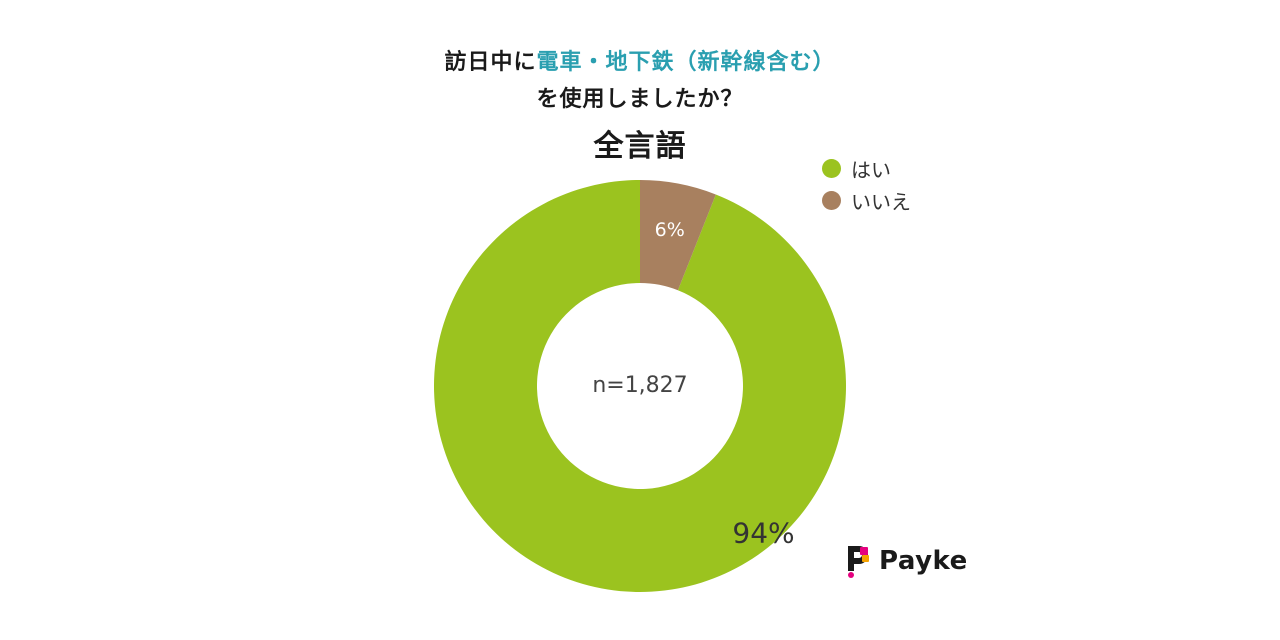 Image resolution: width=1280 pixels, height=640 pixels. What do you see at coordinates (686, 62) in the screenshot?
I see `title-highlight: 電車・地下鉄（新幹線含む）` at bounding box center [686, 62].